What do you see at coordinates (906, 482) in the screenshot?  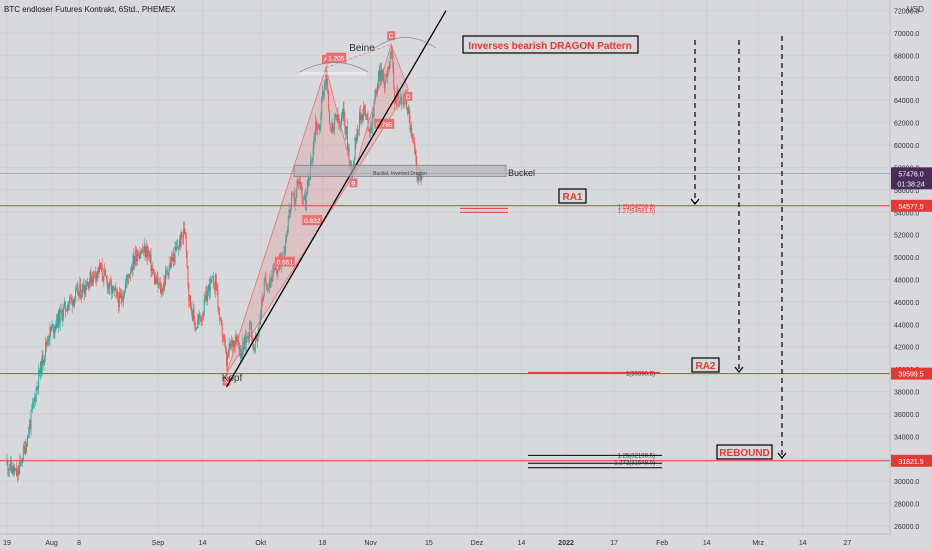 I see `y-tick-label: 30000.0` at bounding box center [906, 482].